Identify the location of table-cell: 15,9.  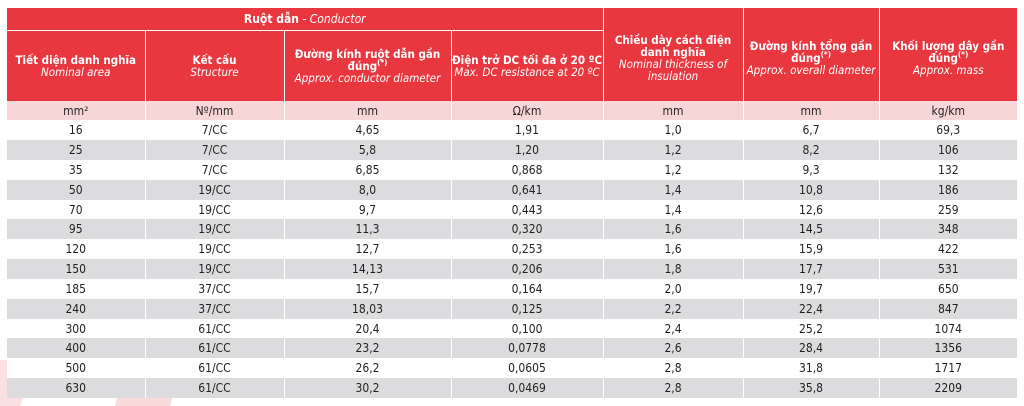
(811, 249).